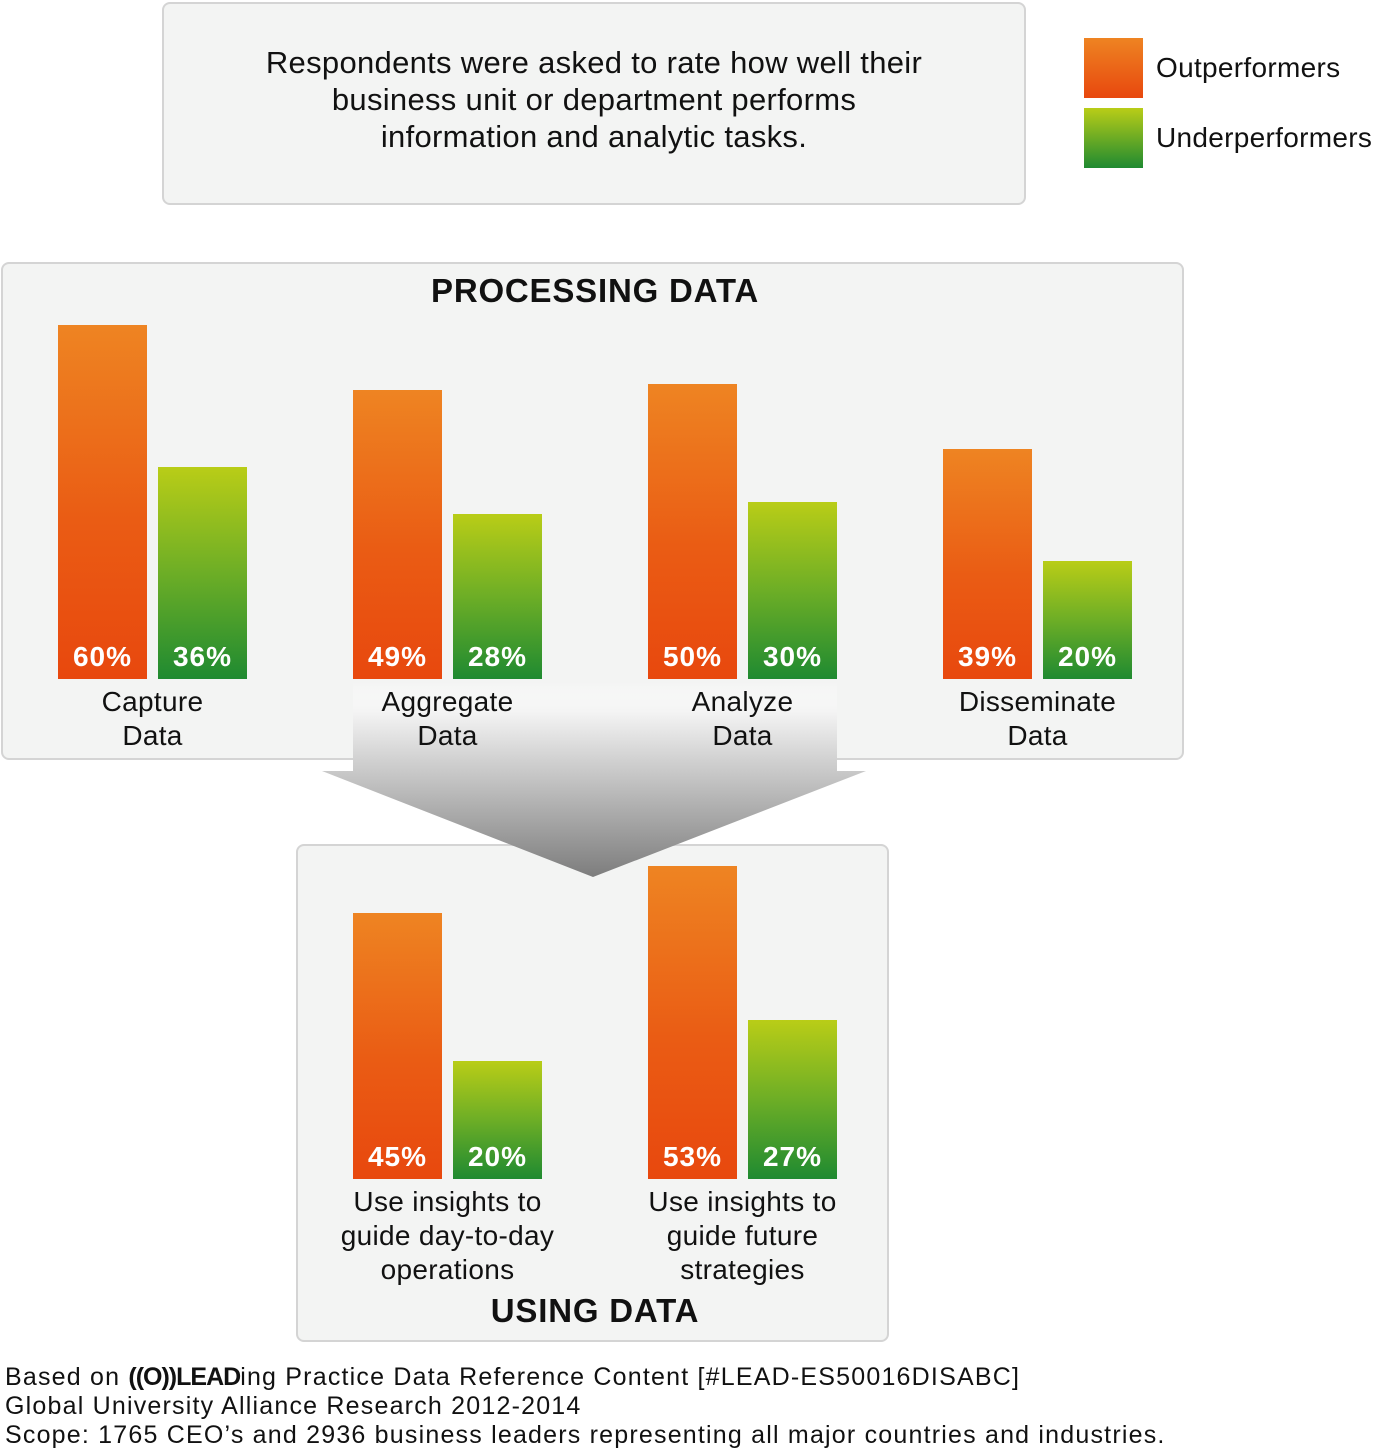 The image size is (1395, 1456). What do you see at coordinates (102, 656) in the screenshot?
I see `bar-value-label: 60%` at bounding box center [102, 656].